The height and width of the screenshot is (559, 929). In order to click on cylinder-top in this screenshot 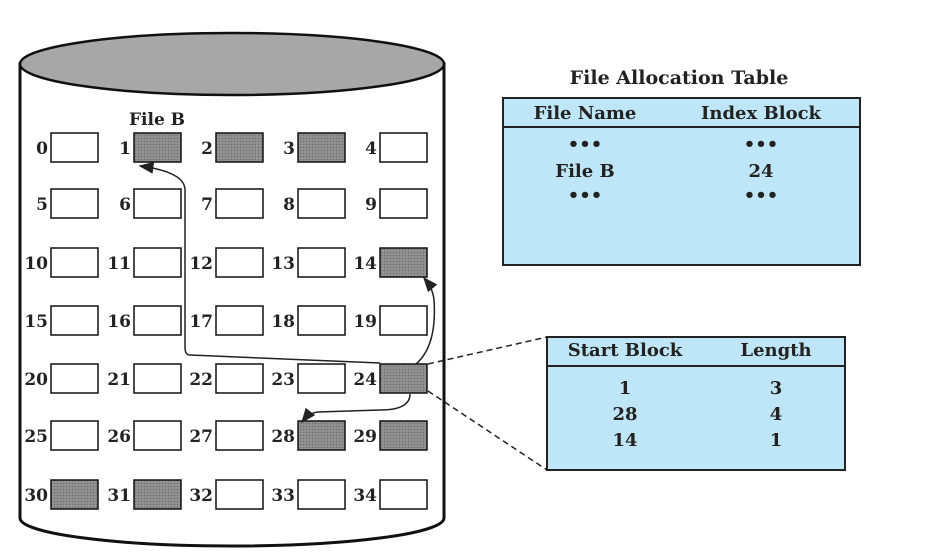, I will do `click(232, 64)`.